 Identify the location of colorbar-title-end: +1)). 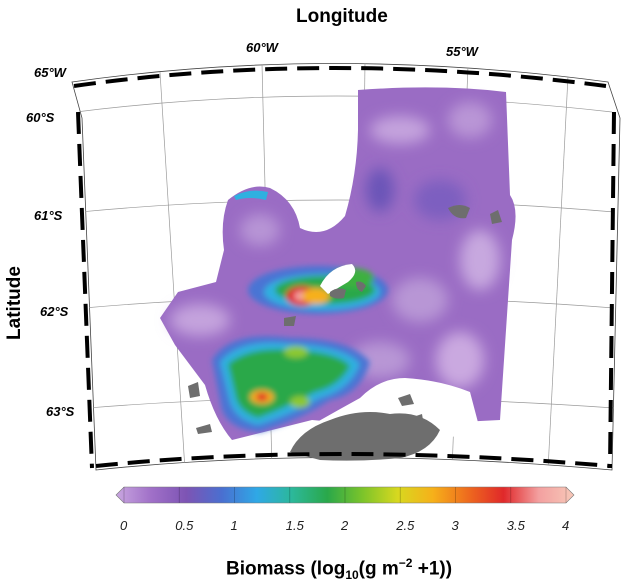
(432, 569).